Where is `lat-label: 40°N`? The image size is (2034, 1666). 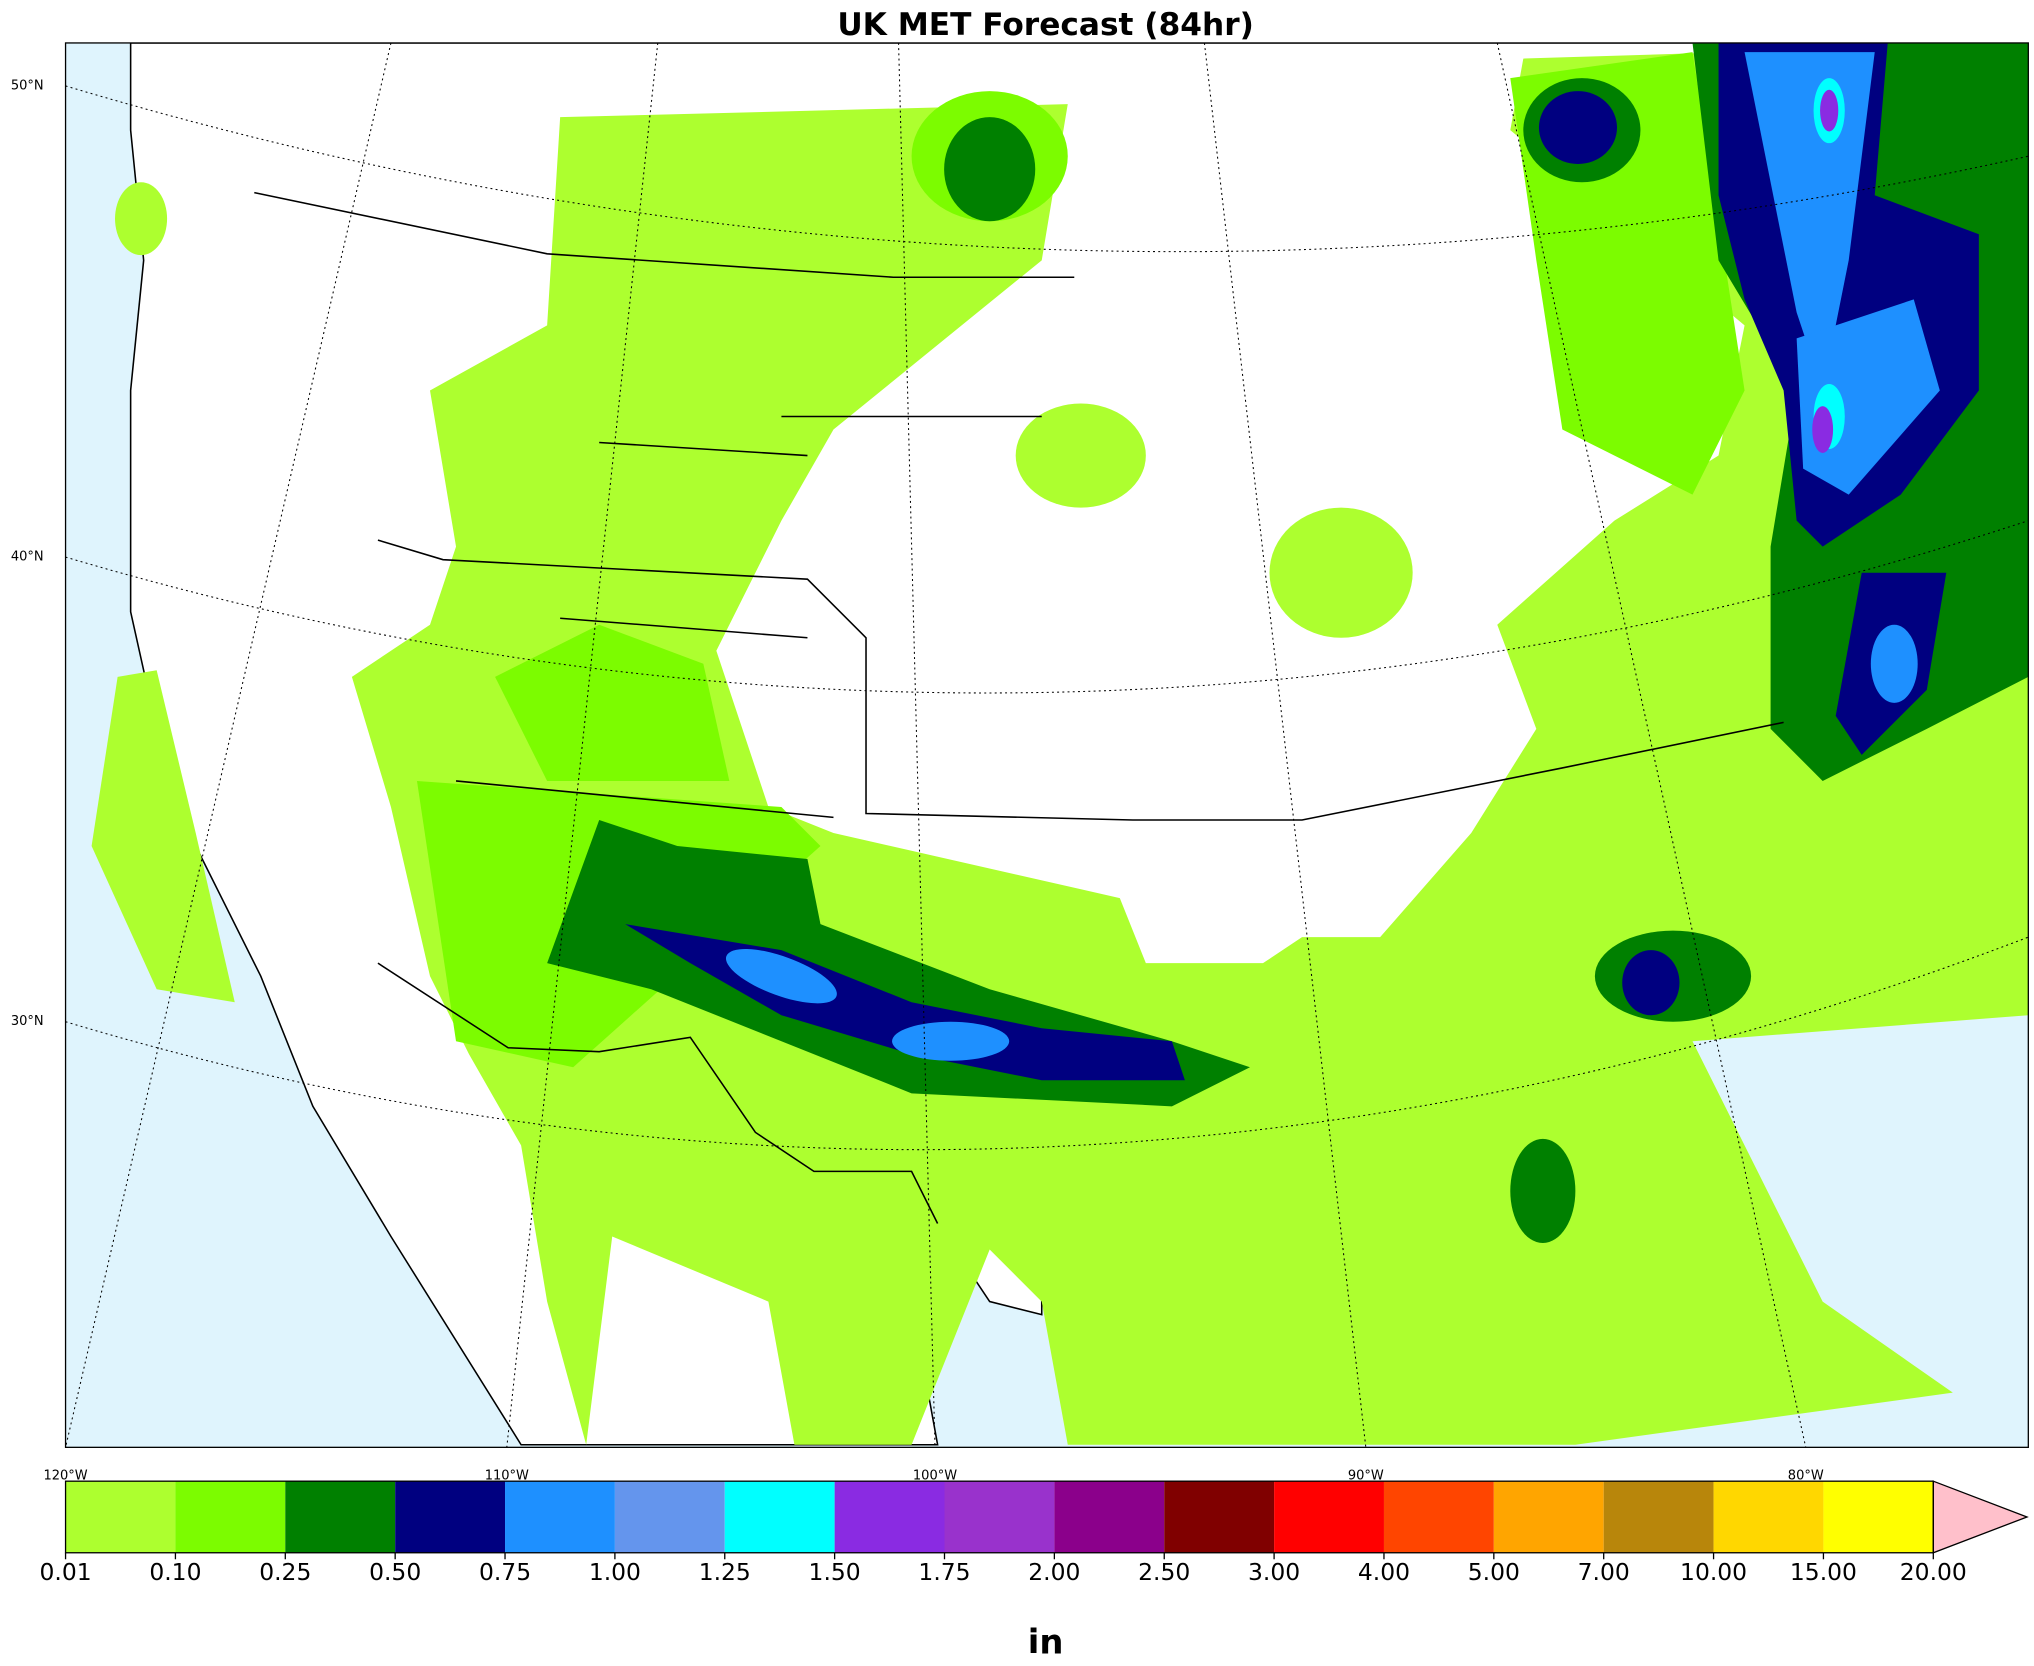
lat-label: 40°N is located at coordinates (27, 557).